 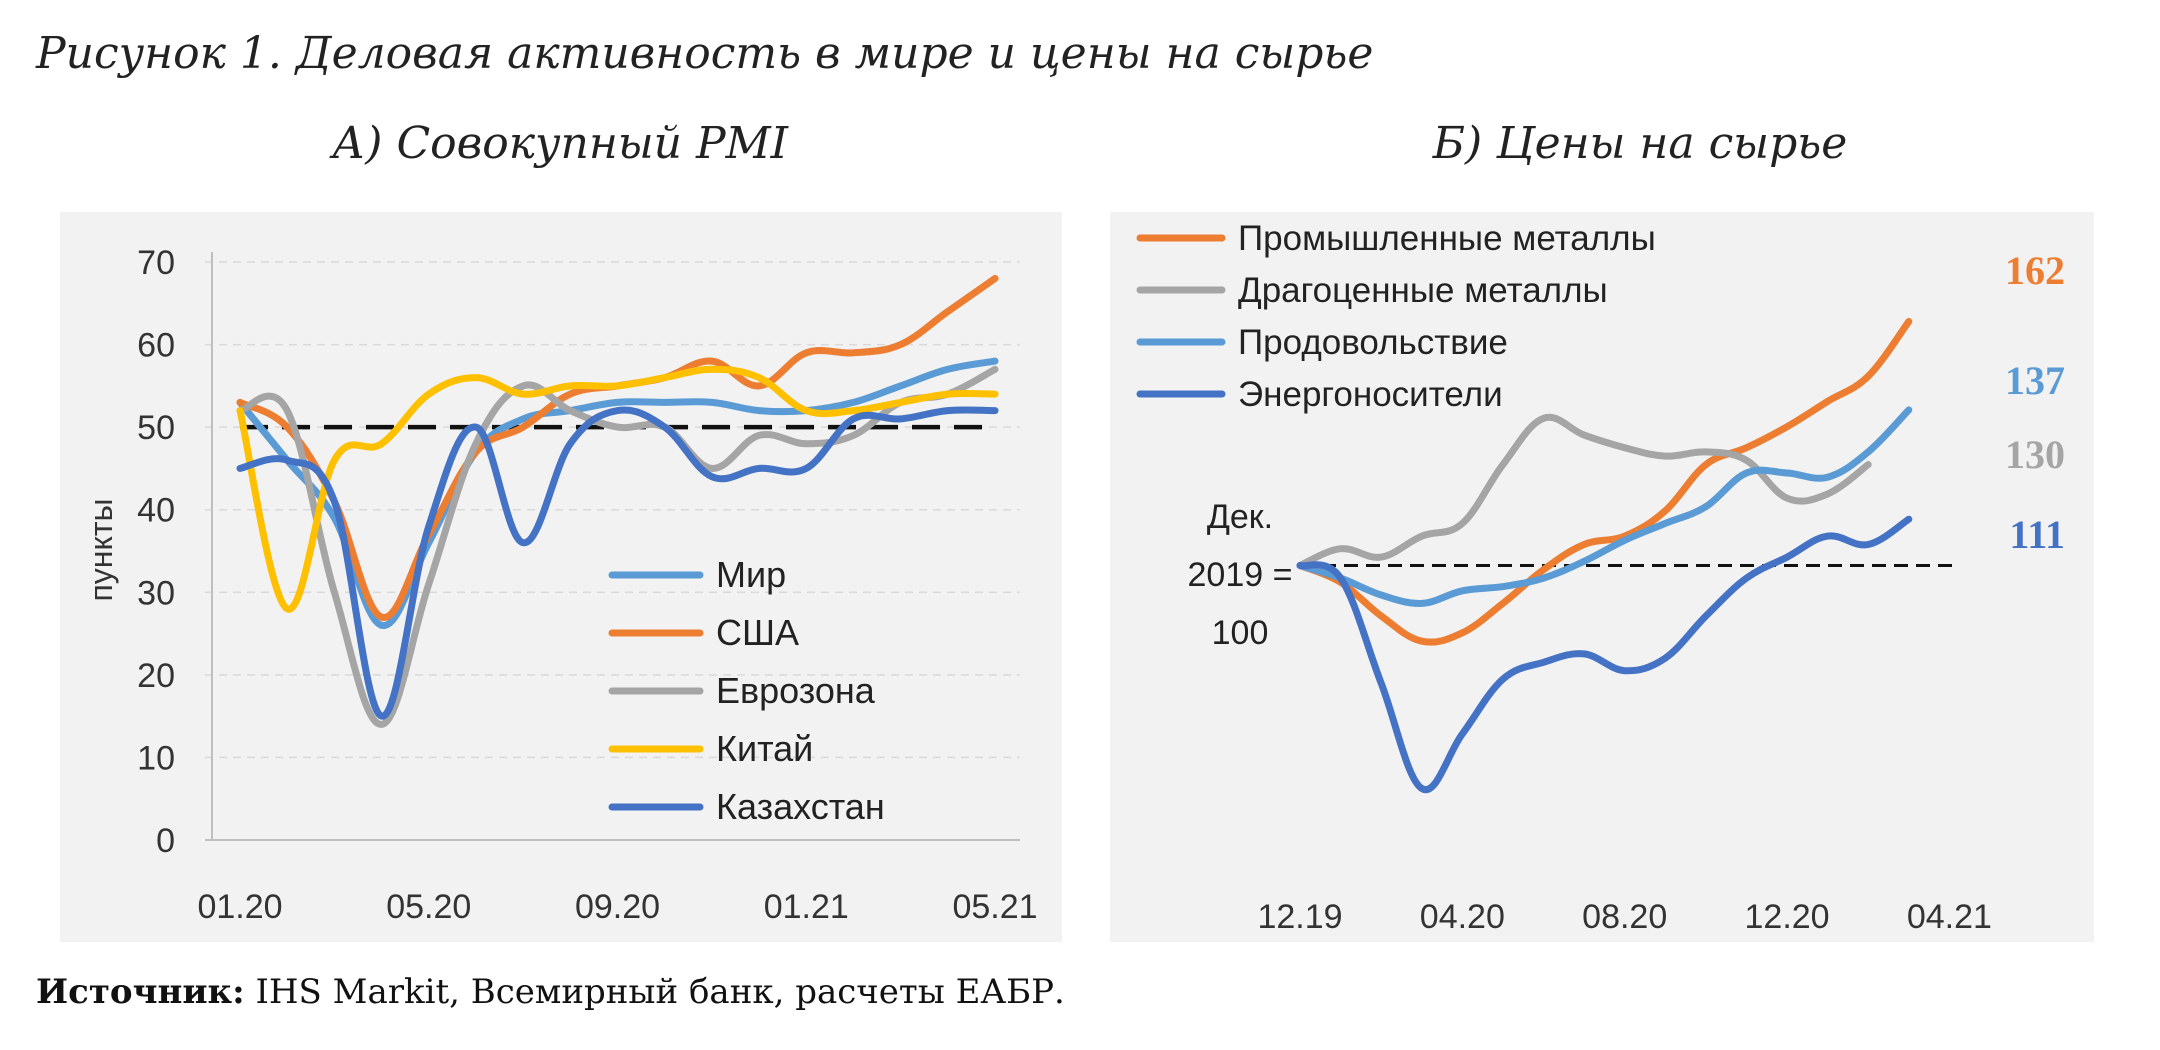 What do you see at coordinates (764, 748) in the screenshot?
I see `legend-label-a: Китай` at bounding box center [764, 748].